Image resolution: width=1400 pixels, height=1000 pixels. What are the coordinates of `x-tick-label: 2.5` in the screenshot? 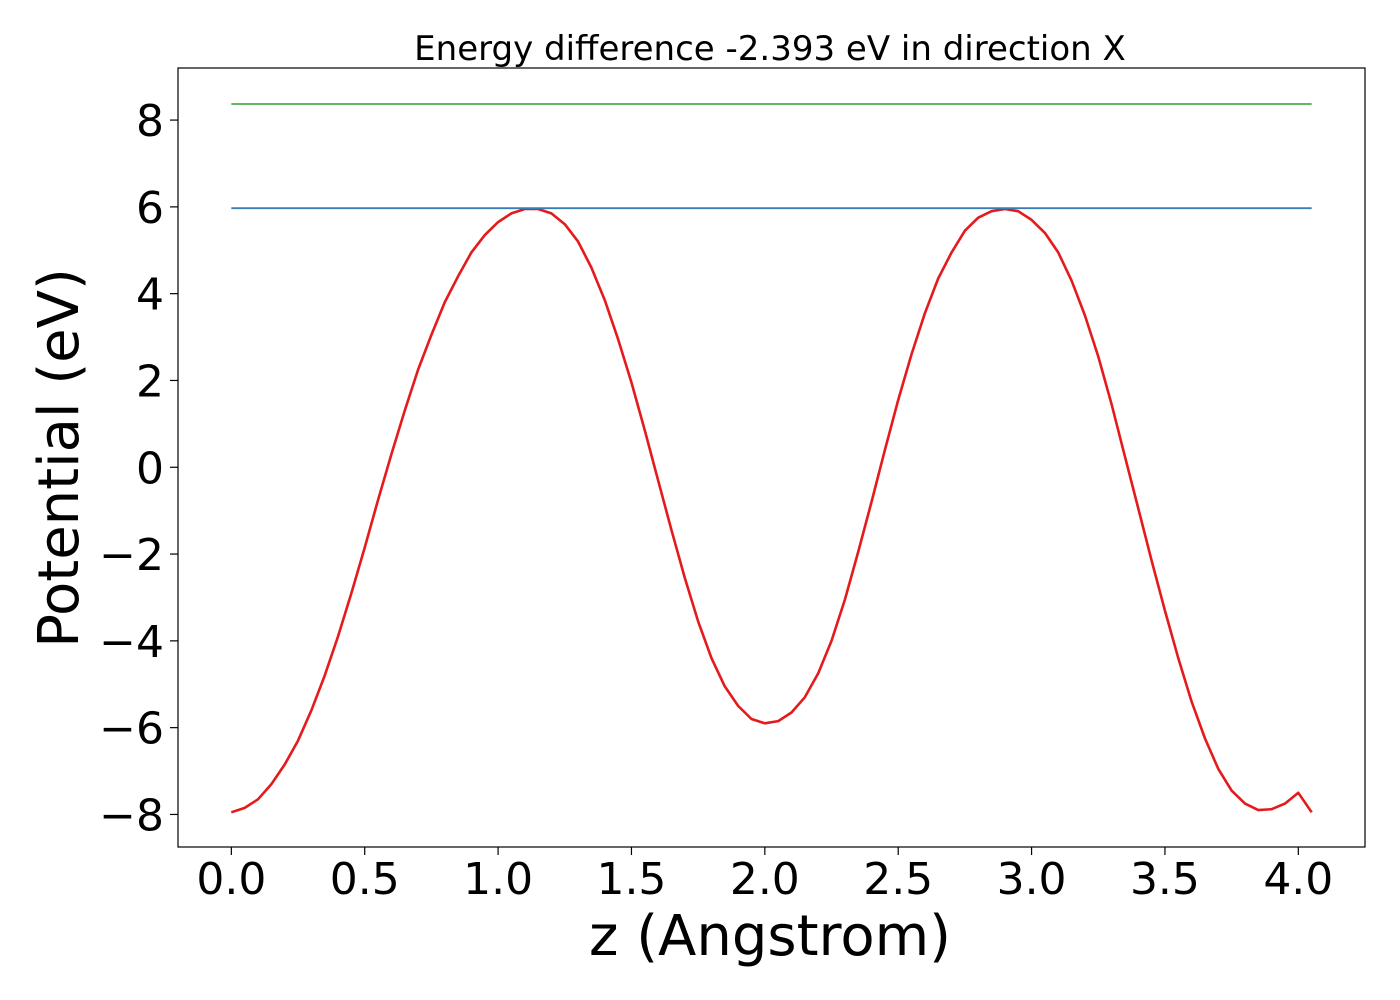 It's located at (898, 879).